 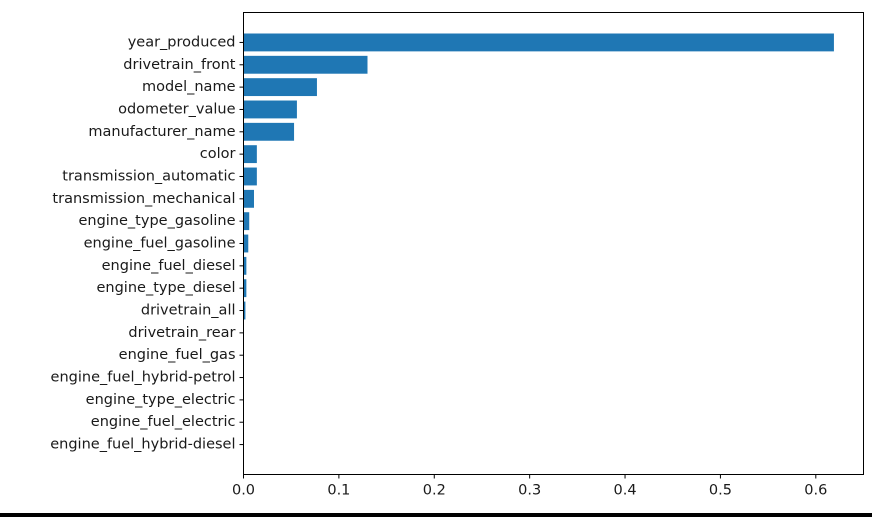 What do you see at coordinates (163, 422) in the screenshot?
I see `y-tick-label: engine_fuel_electric` at bounding box center [163, 422].